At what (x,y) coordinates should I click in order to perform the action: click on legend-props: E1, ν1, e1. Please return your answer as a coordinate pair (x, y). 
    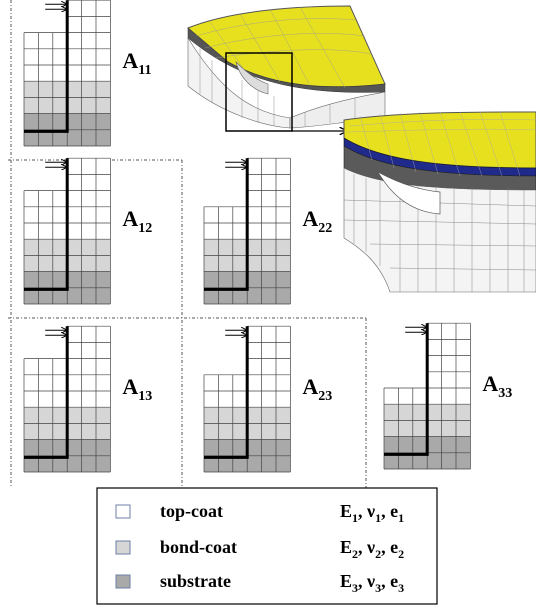
    Looking at the image, I should click on (372, 513).